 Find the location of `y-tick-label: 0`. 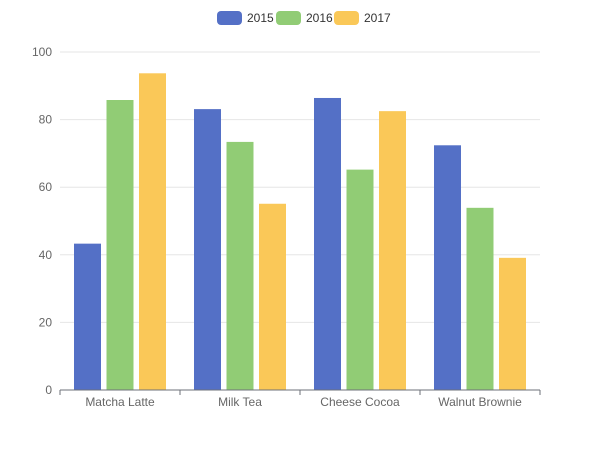

y-tick-label: 0 is located at coordinates (48, 390).